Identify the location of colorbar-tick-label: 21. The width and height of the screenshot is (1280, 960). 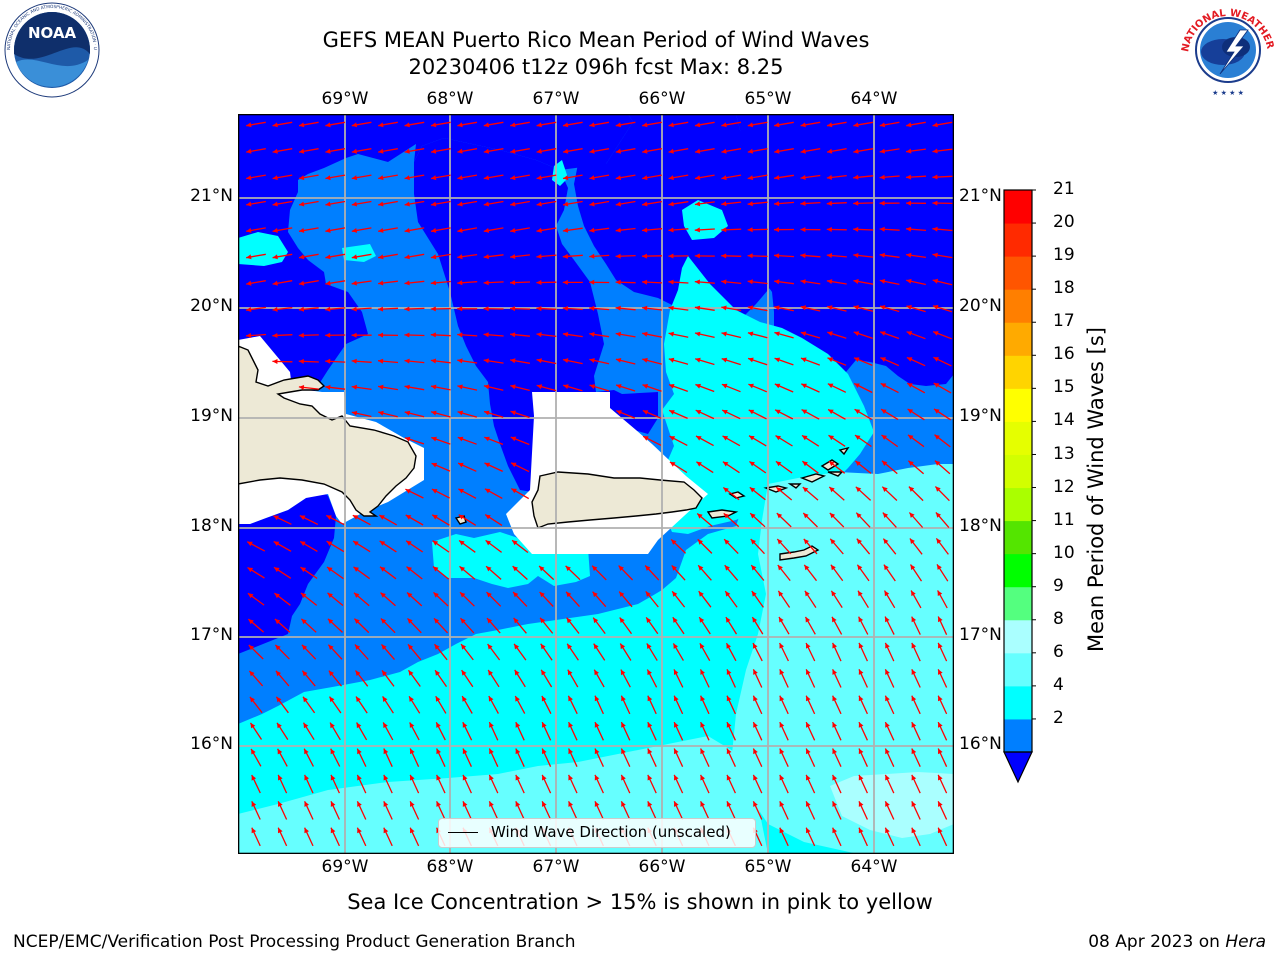
(1064, 189).